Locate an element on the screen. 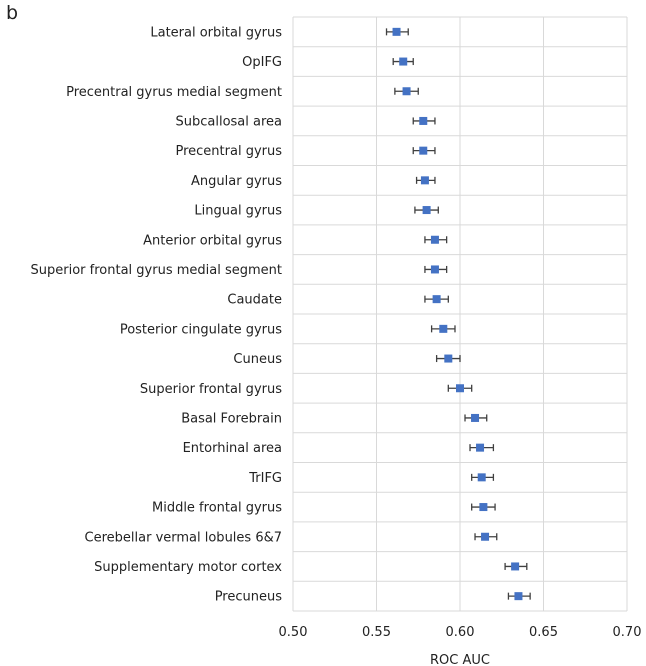  x-tick-labels: 0.50 0.55 0.60 0.65 0.70 is located at coordinates (460, 632).